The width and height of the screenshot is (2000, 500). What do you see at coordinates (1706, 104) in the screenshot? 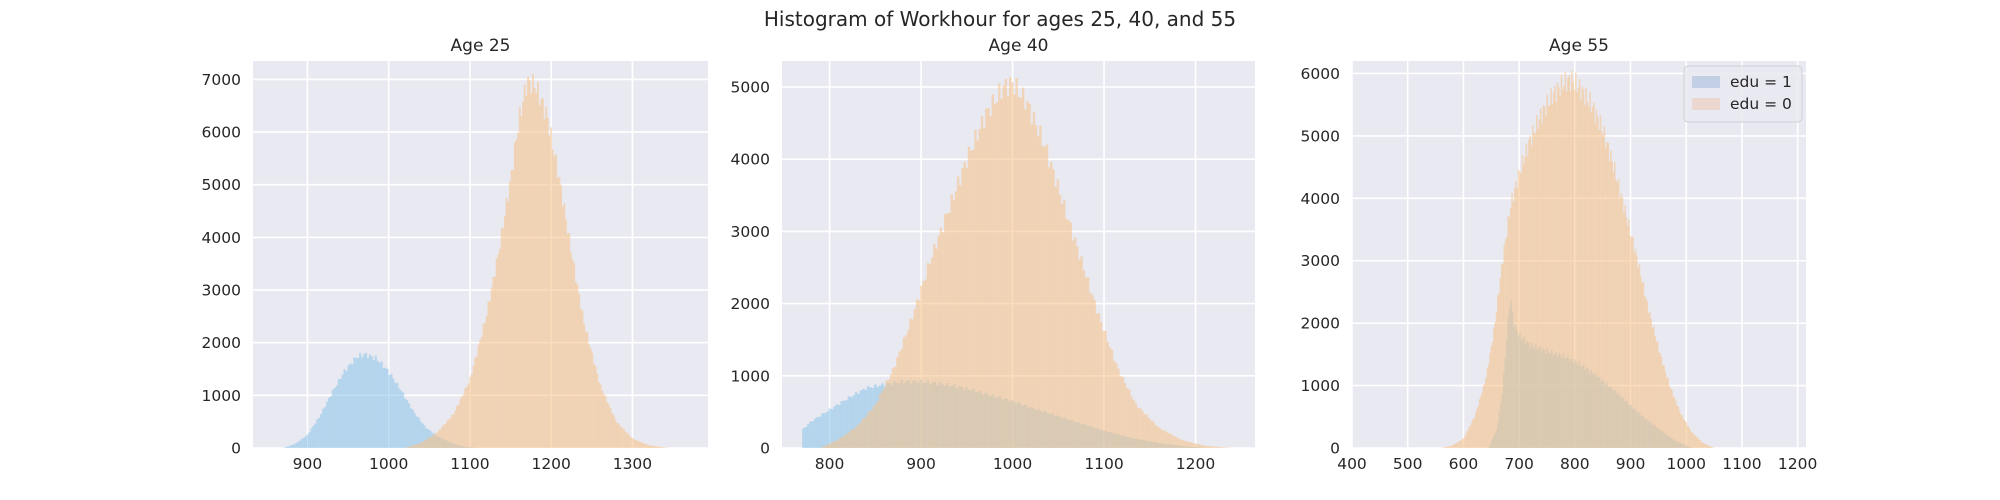
I see `legend-swatch` at bounding box center [1706, 104].